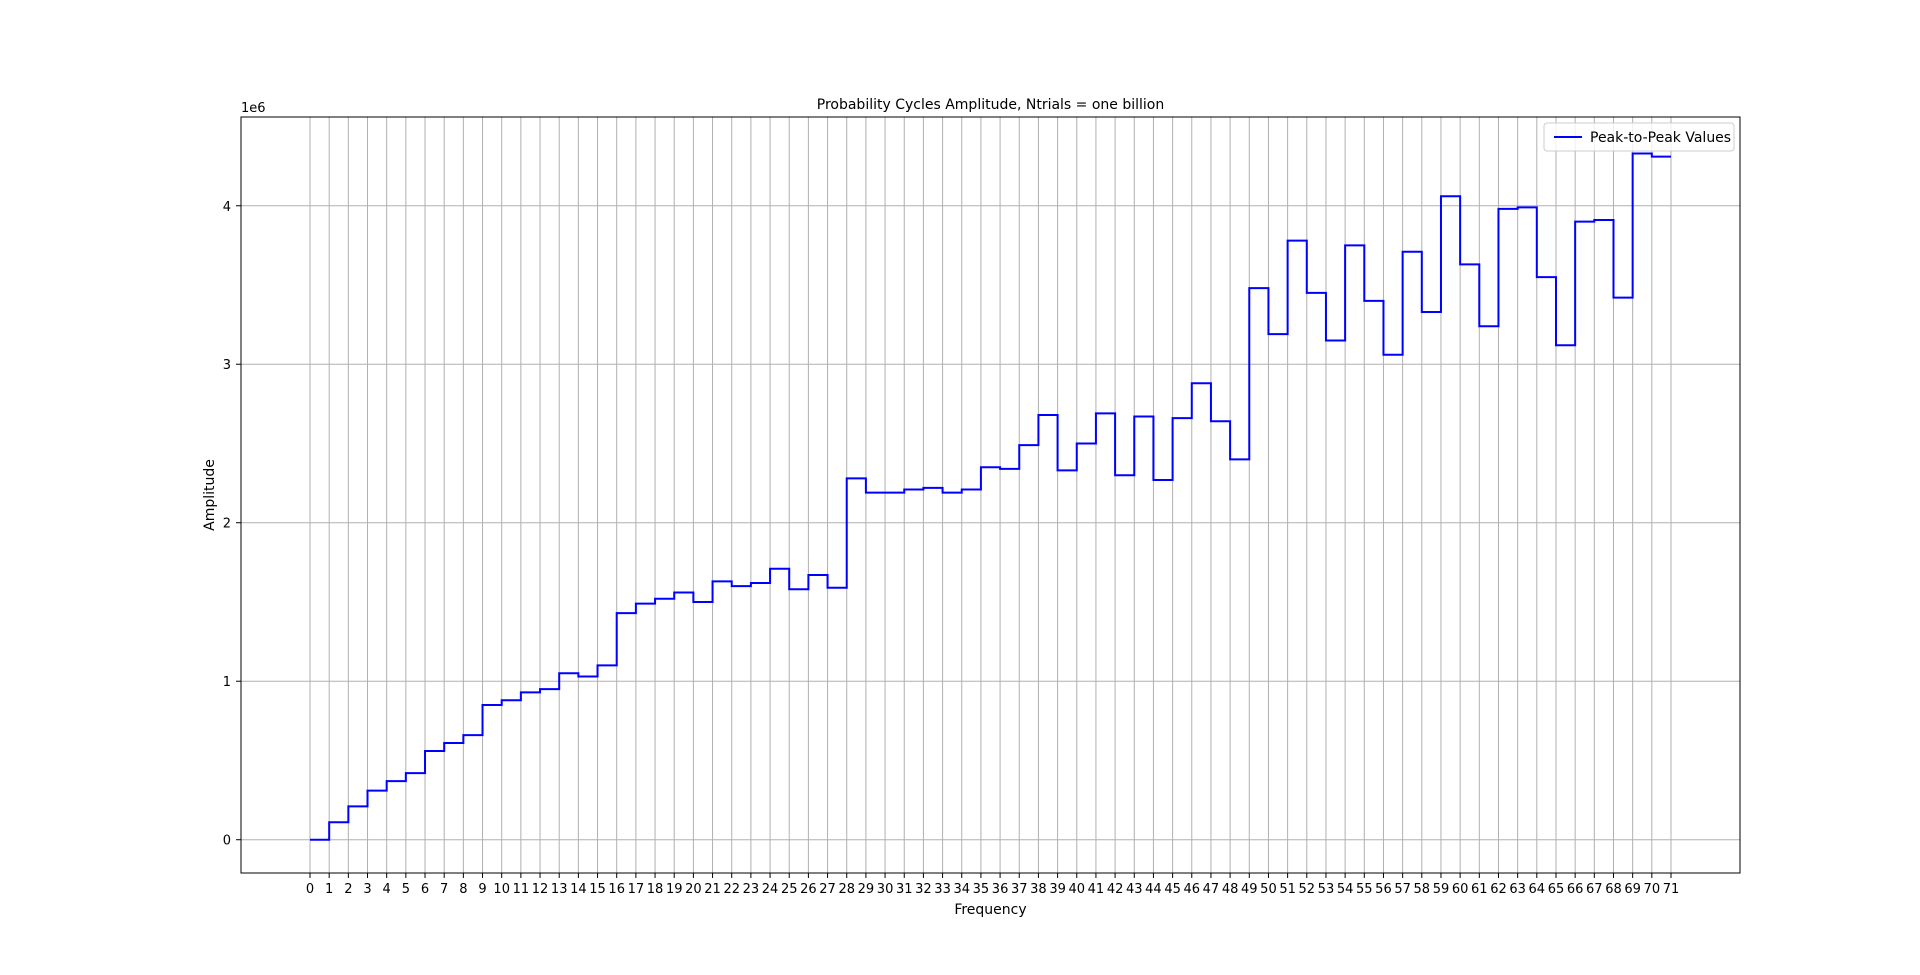  What do you see at coordinates (559, 889) in the screenshot?
I see `x-tick-label: 13` at bounding box center [559, 889].